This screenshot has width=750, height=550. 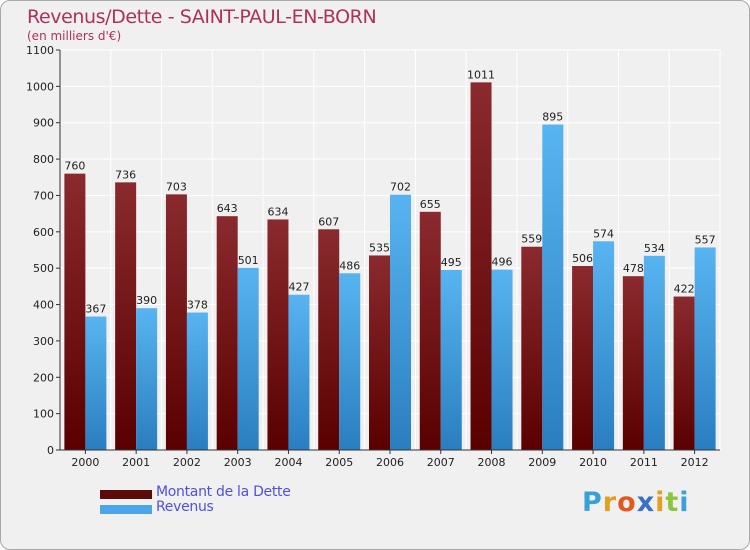 I want to click on data-label: 535, so click(x=379, y=247).